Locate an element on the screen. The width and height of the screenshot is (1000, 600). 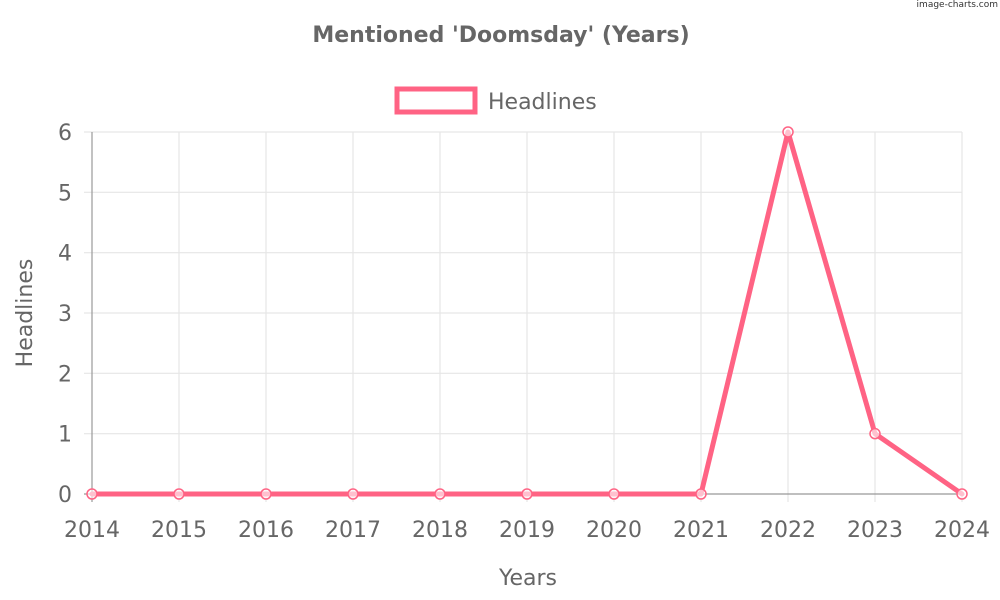
y-tick-label: 2 is located at coordinates (65, 374).